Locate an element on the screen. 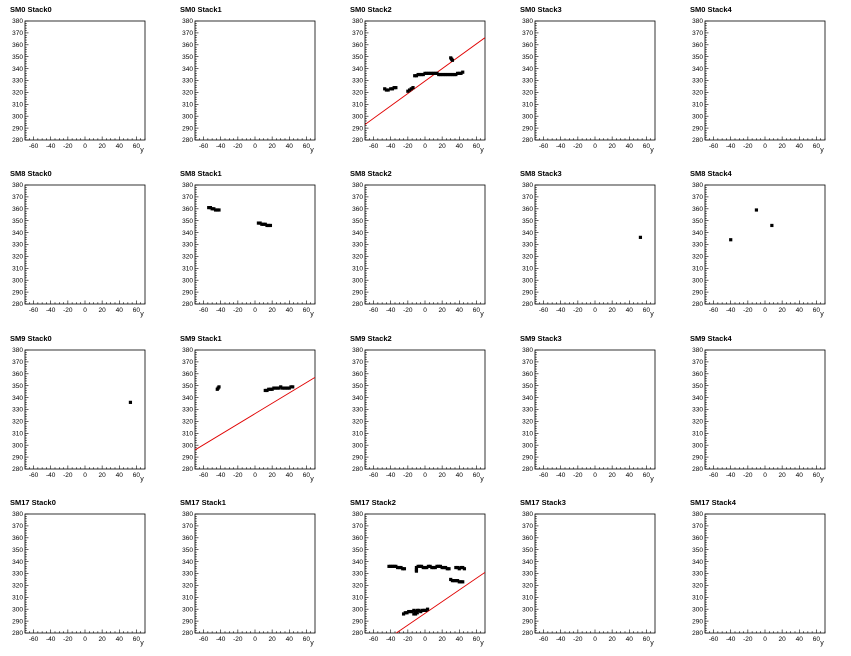 This screenshot has height=656, width=851. fit-line is located at coordinates (440, 602).